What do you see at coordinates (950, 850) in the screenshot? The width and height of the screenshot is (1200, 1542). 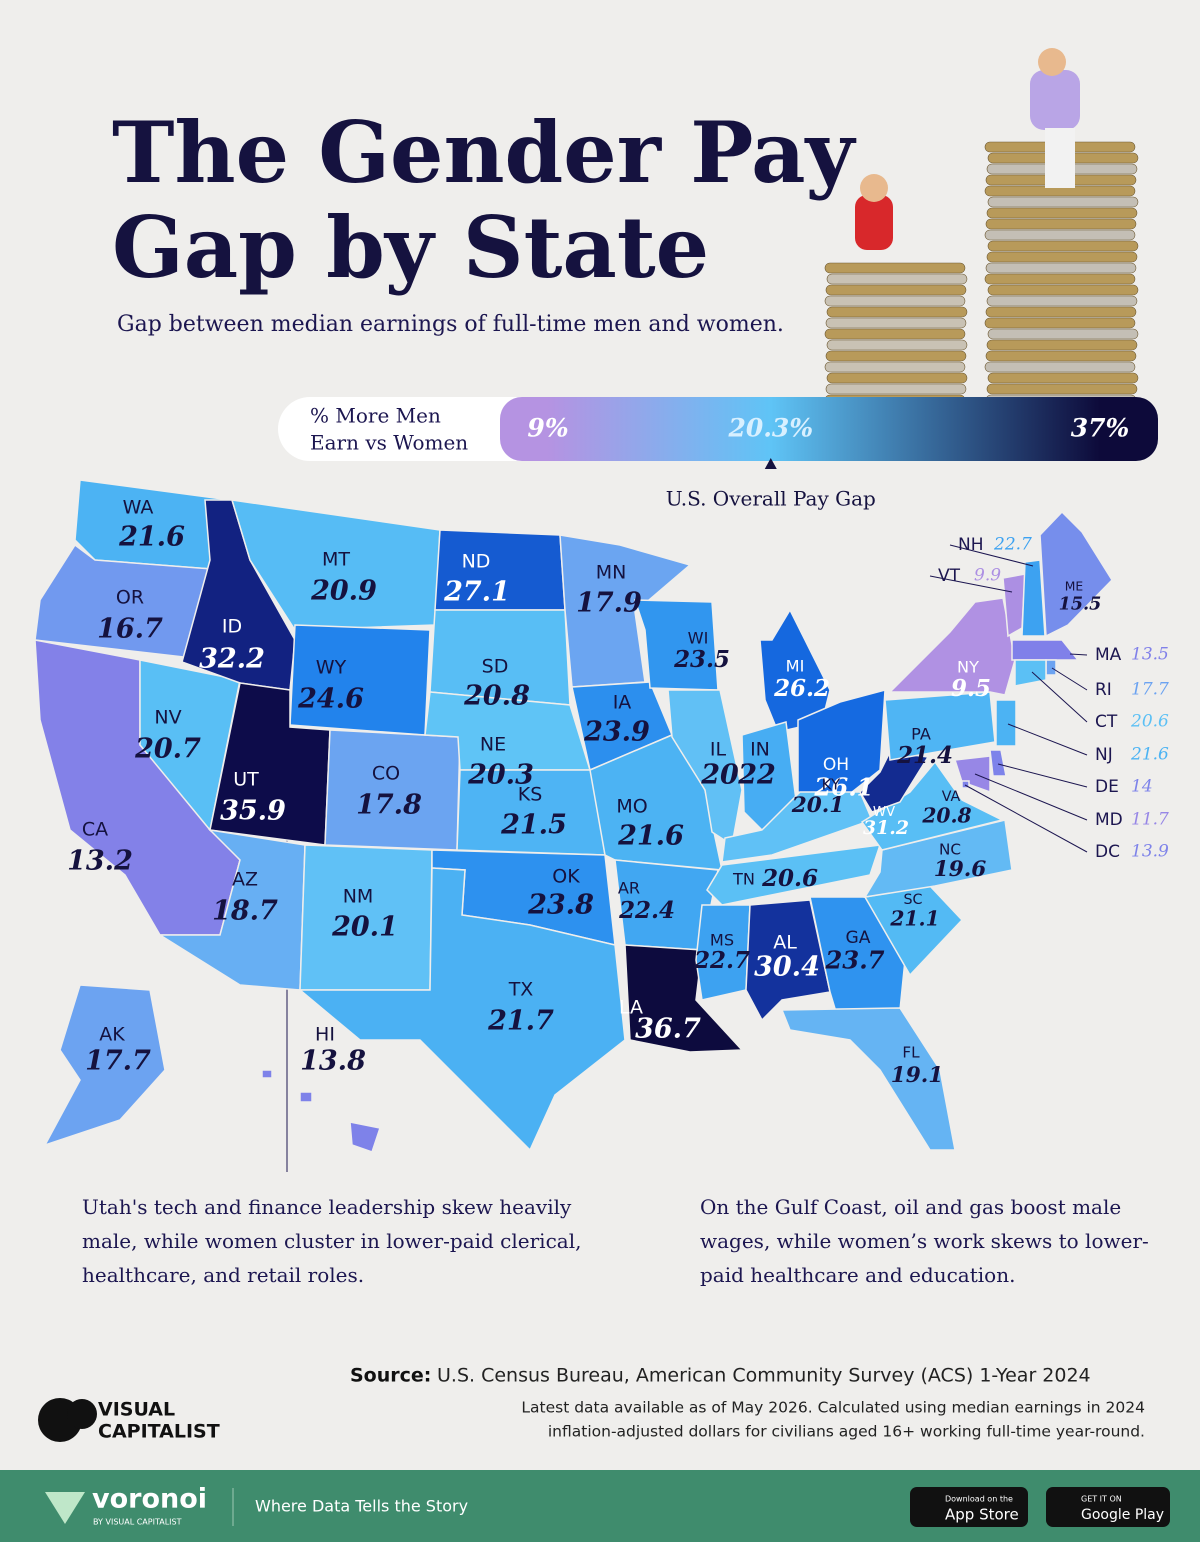 I see `state-abbr: NC` at bounding box center [950, 850].